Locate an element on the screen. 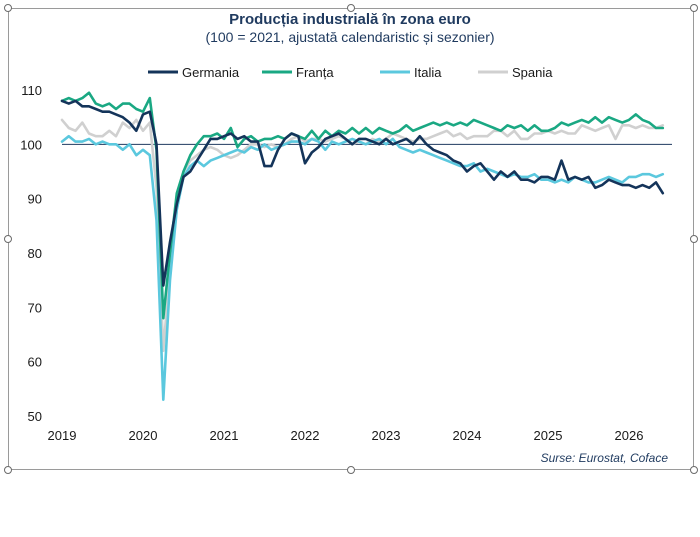  y-tick-label: 90 is located at coordinates (35, 199).